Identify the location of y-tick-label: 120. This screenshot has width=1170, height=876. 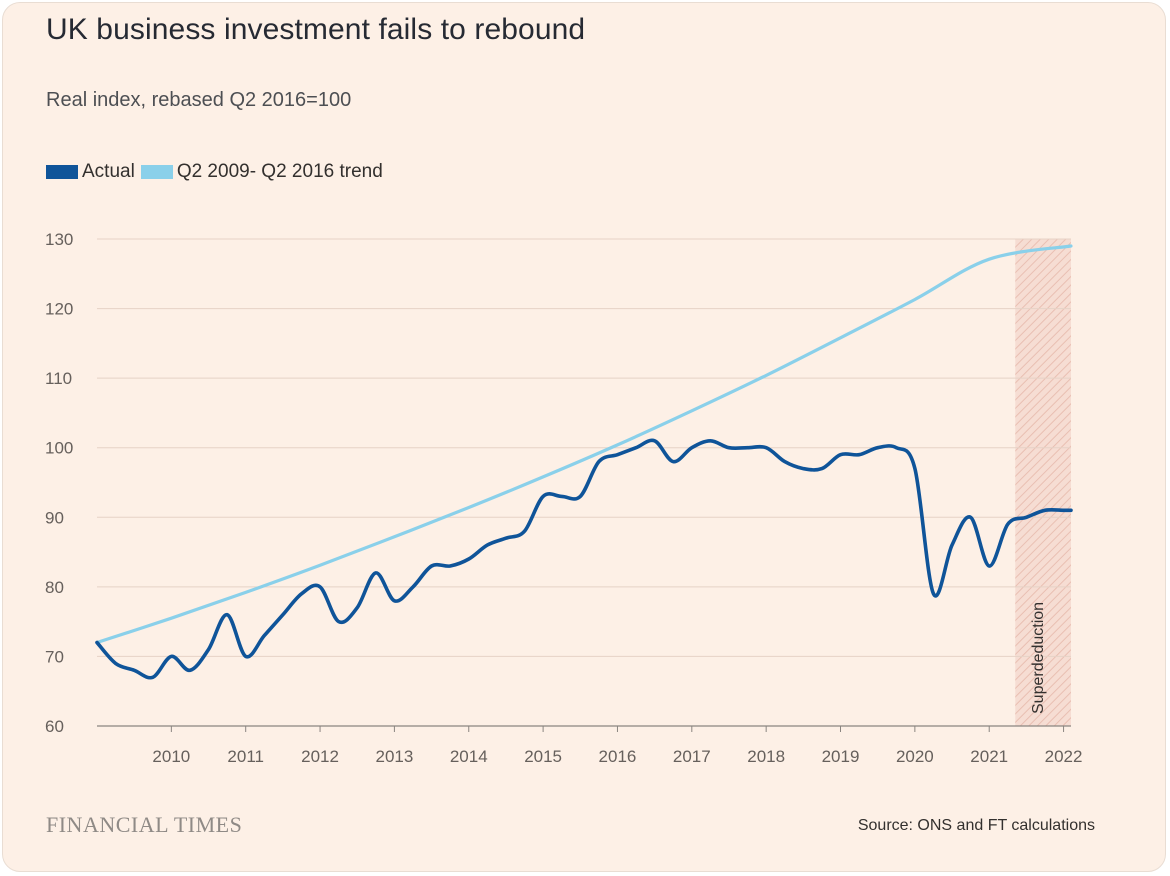
(59, 309).